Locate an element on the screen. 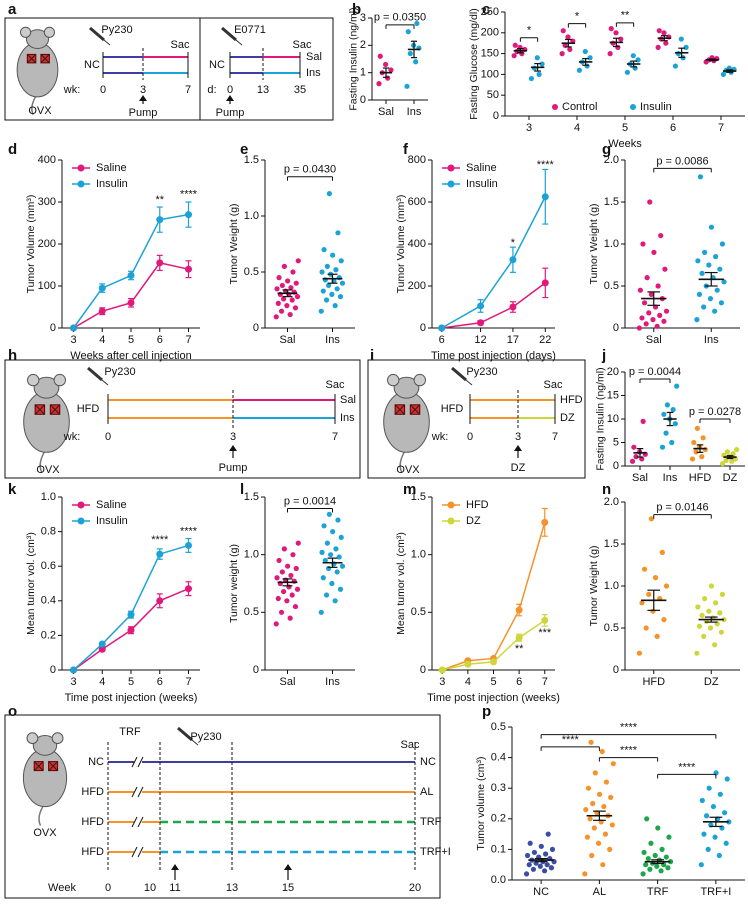  y-tick-label: 1.5 is located at coordinates (611, 544).